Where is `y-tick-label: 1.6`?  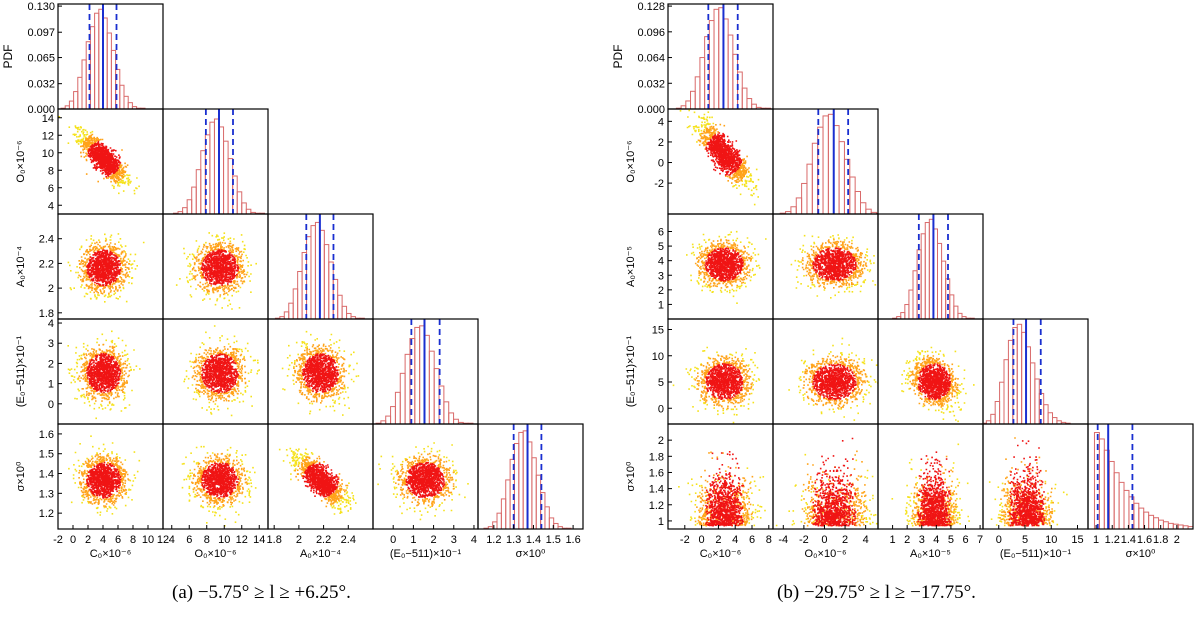 y-tick-label: 1.6 is located at coordinates (656, 473).